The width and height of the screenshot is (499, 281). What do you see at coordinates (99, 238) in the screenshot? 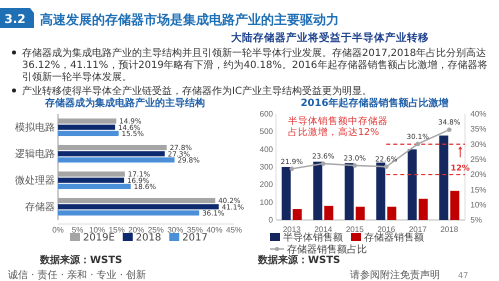
I see `legend-label: 2019E` at bounding box center [99, 238].